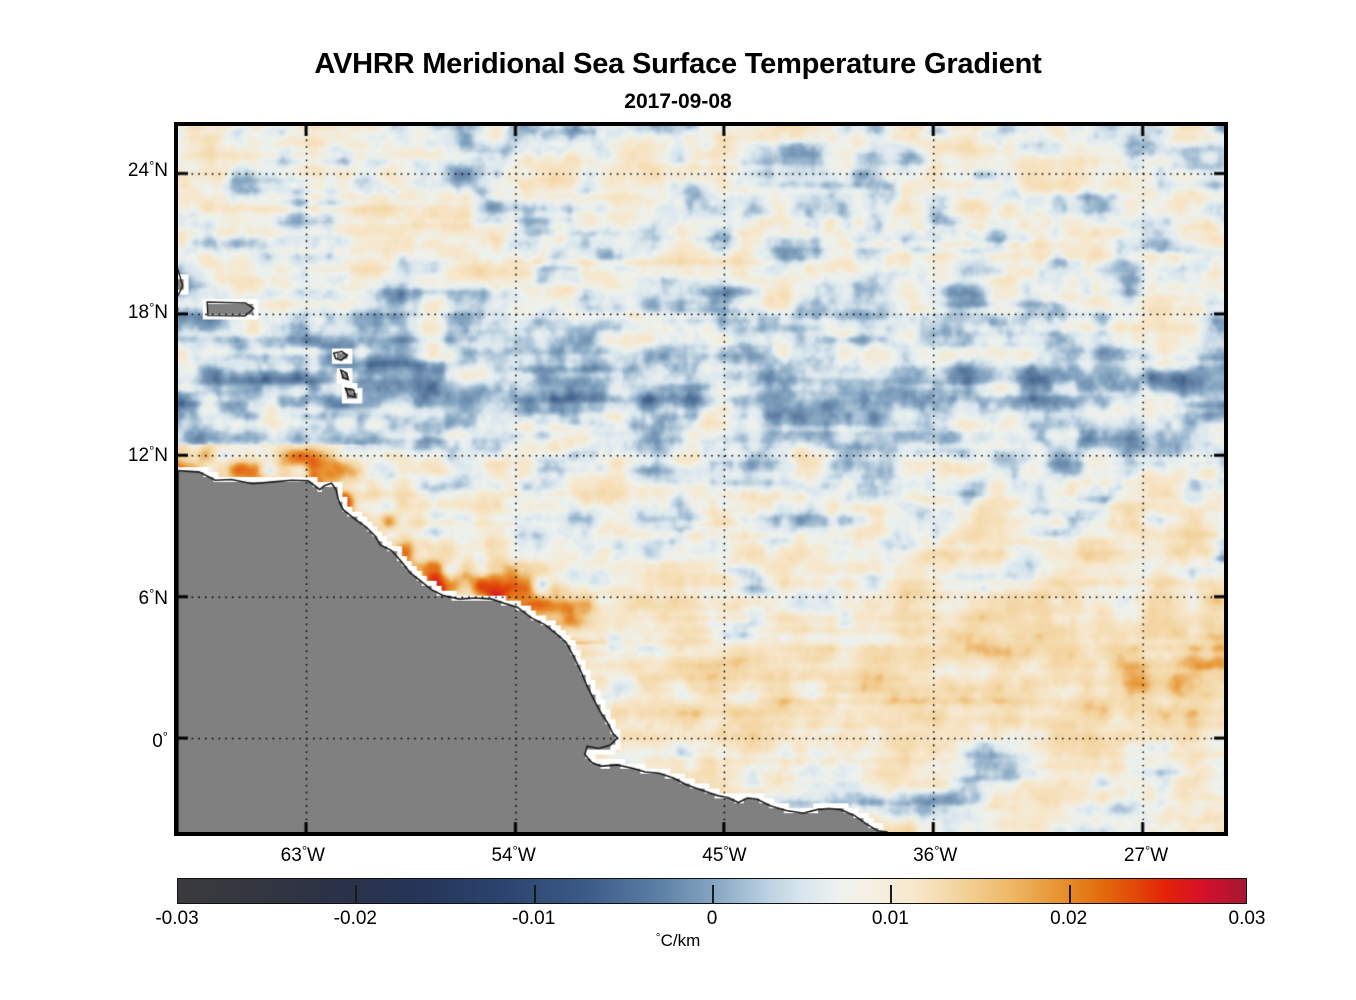 Image resolution: width=1356 pixels, height=1000 pixels. What do you see at coordinates (658, 937) in the screenshot?
I see `degree-symbol: °` at bounding box center [658, 937].